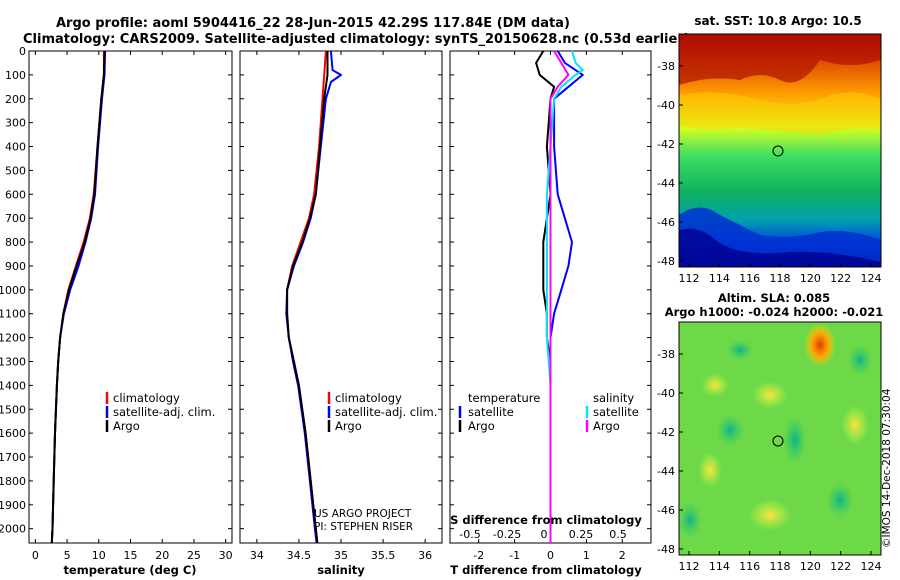 This screenshot has width=900, height=580. What do you see at coordinates (129, 570) in the screenshot?
I see `temperature-xlabel: temperature (deg C)` at bounding box center [129, 570].